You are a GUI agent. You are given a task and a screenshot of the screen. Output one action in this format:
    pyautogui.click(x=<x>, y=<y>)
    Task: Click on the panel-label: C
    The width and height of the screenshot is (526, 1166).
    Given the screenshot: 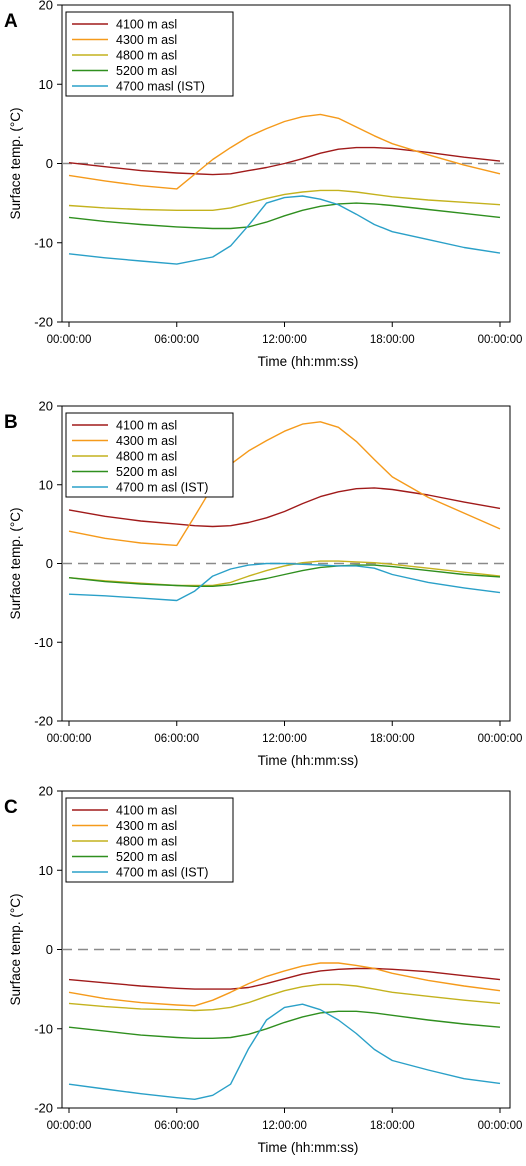 What is the action you would take?
    pyautogui.click(x=11, y=807)
    